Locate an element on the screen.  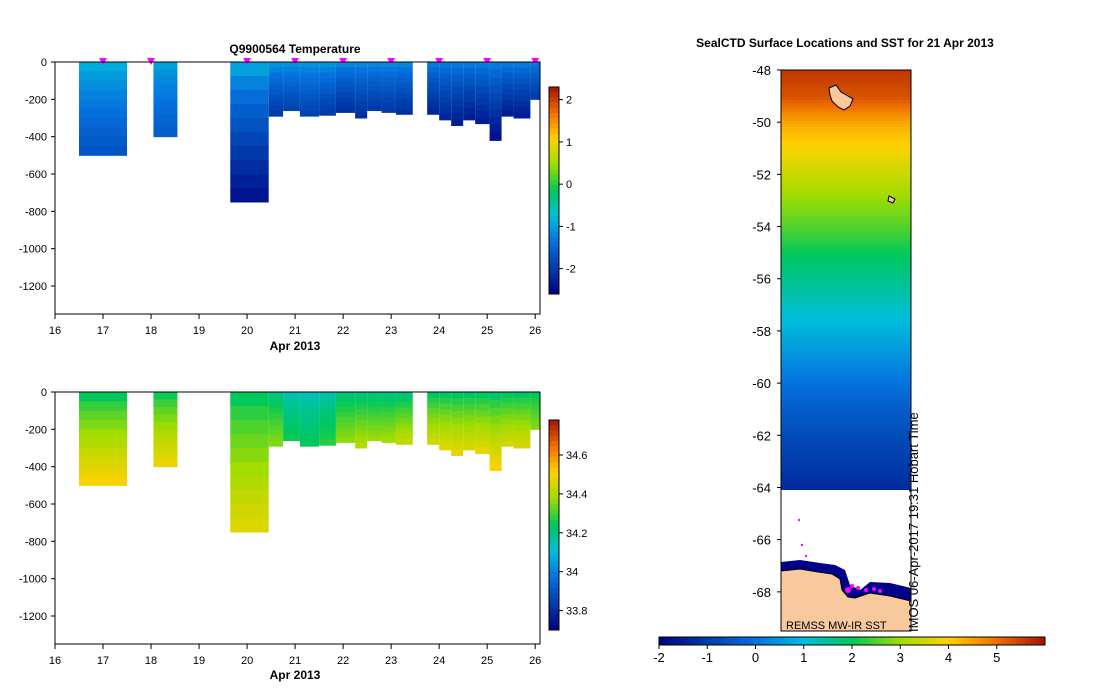
salinity-y-axis: 0 -200 -400 -600 -800 -1000 -1200 is located at coordinates (37, 505).